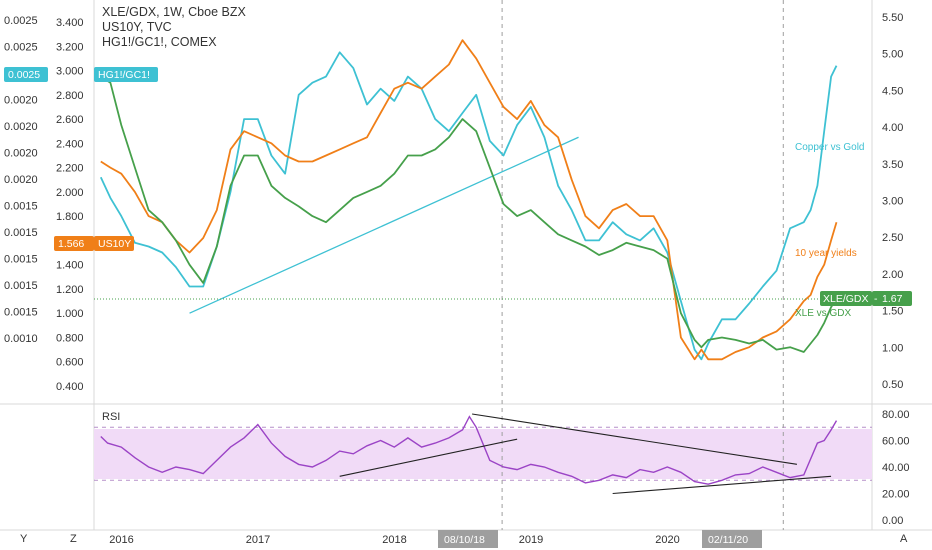  I want to click on xle-gdx-value: 1.67, so click(892, 299).